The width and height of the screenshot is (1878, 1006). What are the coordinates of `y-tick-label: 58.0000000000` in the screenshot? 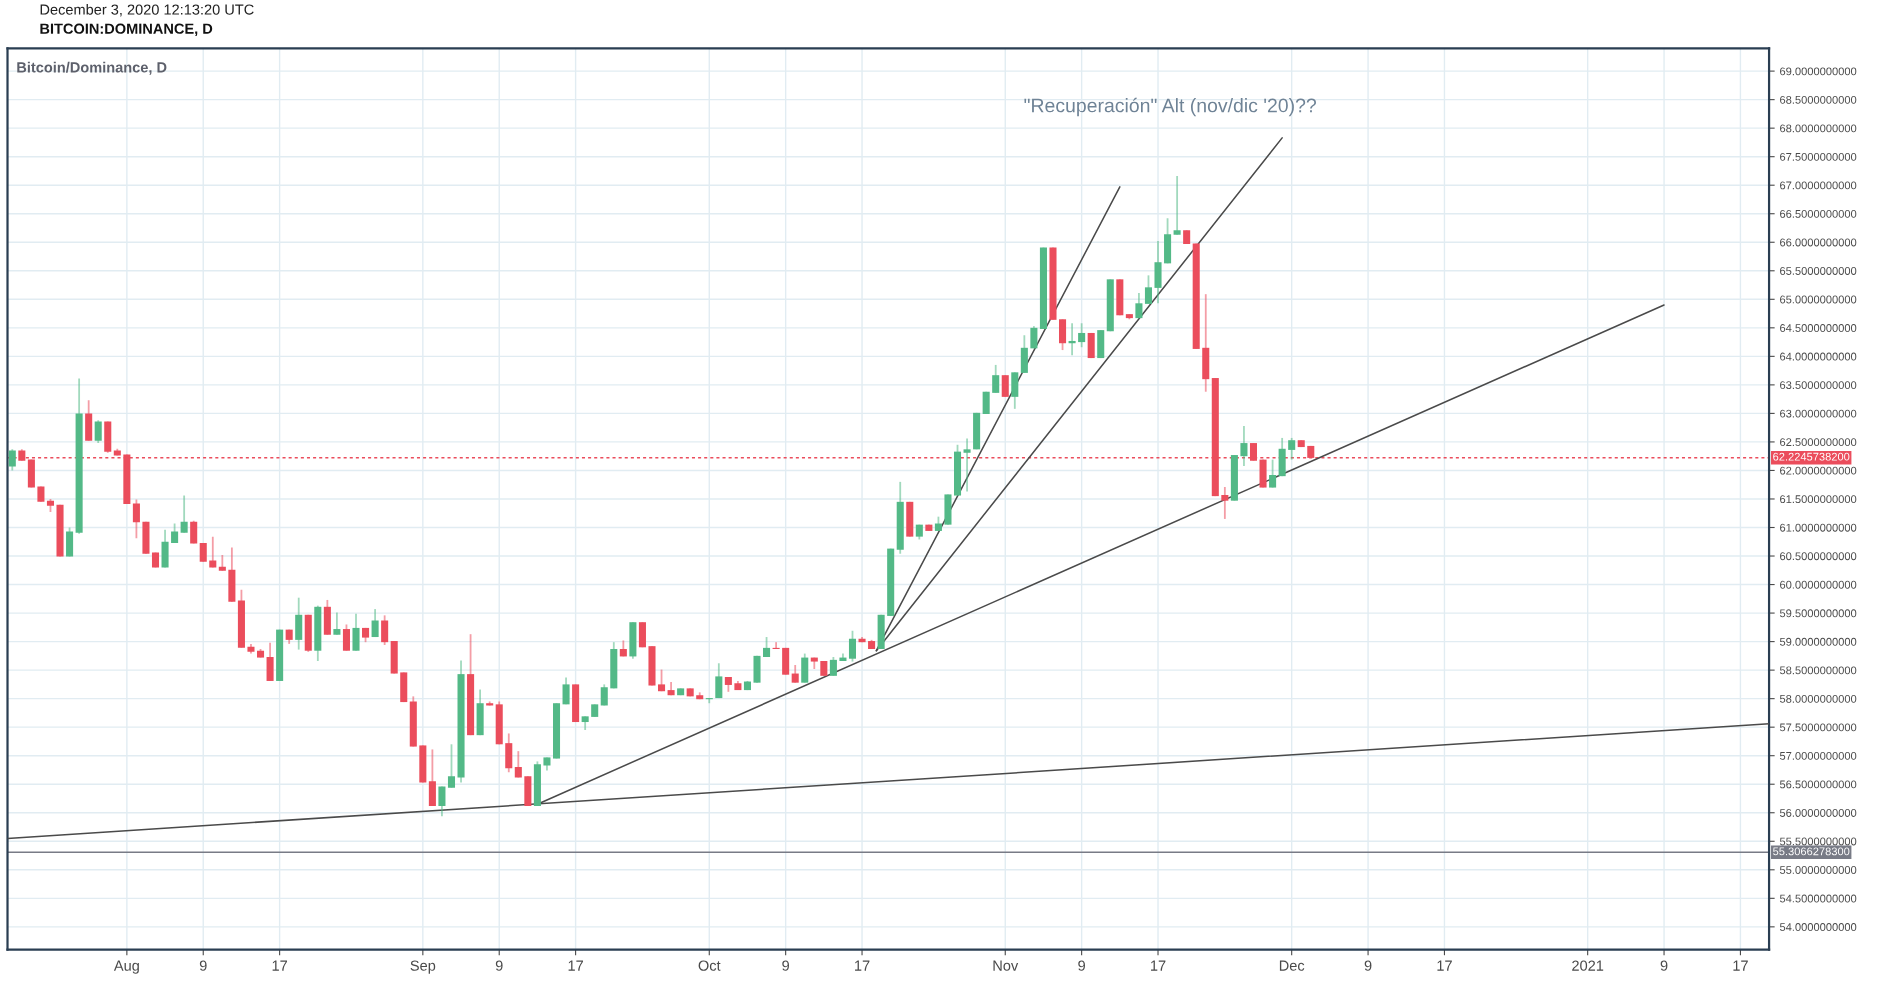 It's located at (1818, 698).